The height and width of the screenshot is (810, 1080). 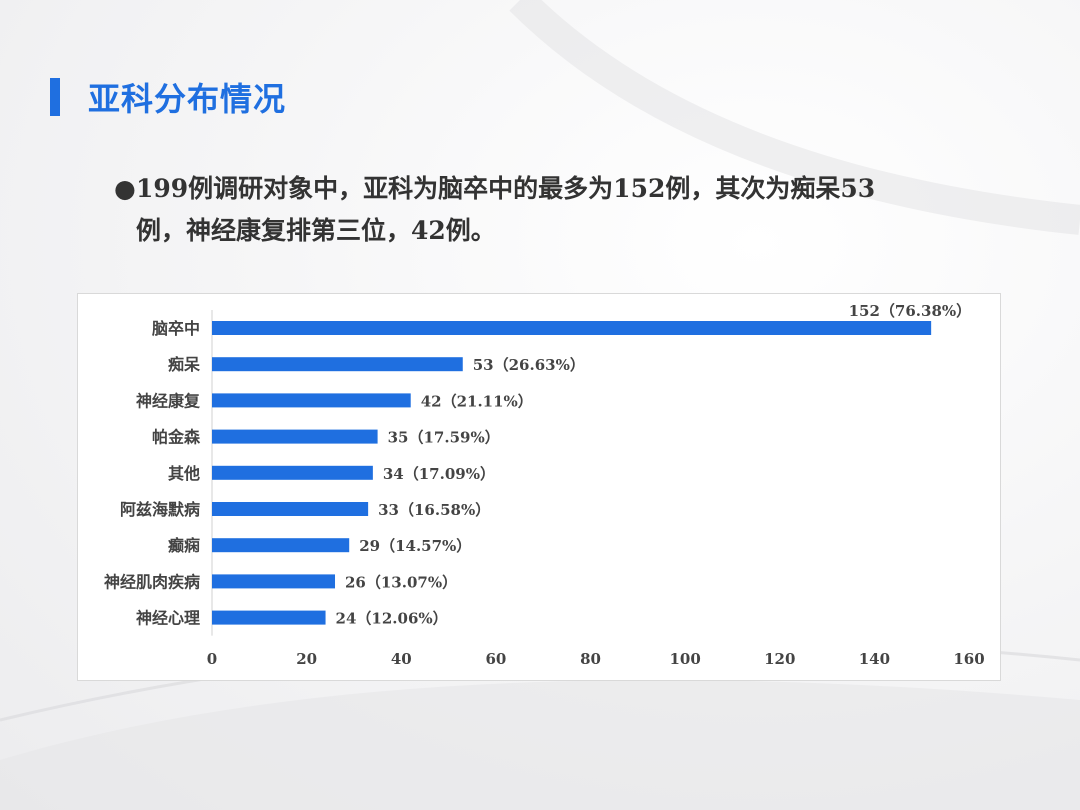 What do you see at coordinates (779, 659) in the screenshot?
I see `x-tick-label: 120` at bounding box center [779, 659].